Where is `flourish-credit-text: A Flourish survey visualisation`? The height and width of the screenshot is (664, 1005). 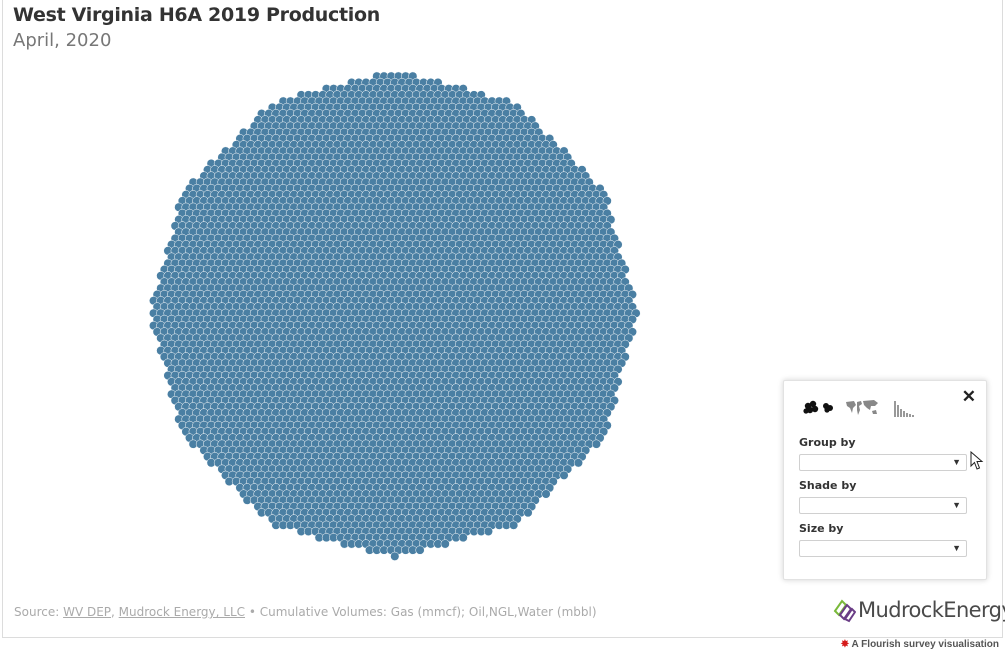 flourish-credit-text: A Flourish survey visualisation is located at coordinates (925, 644).